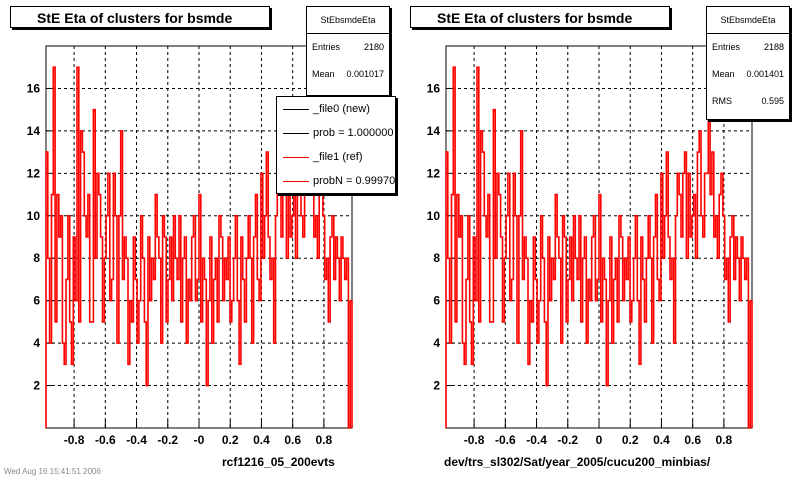 The height and width of the screenshot is (480, 800). Describe the element at coordinates (348, 47) in the screenshot. I see `stats-row-entries: Entries 2180` at that location.